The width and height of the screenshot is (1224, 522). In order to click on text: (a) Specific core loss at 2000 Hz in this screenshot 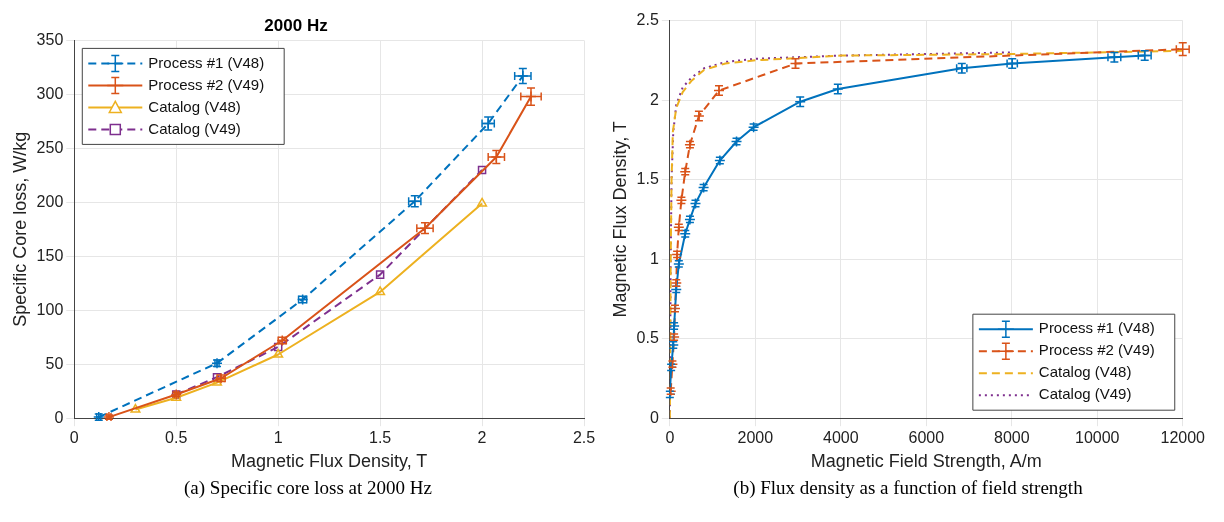, I will do `click(308, 488)`.